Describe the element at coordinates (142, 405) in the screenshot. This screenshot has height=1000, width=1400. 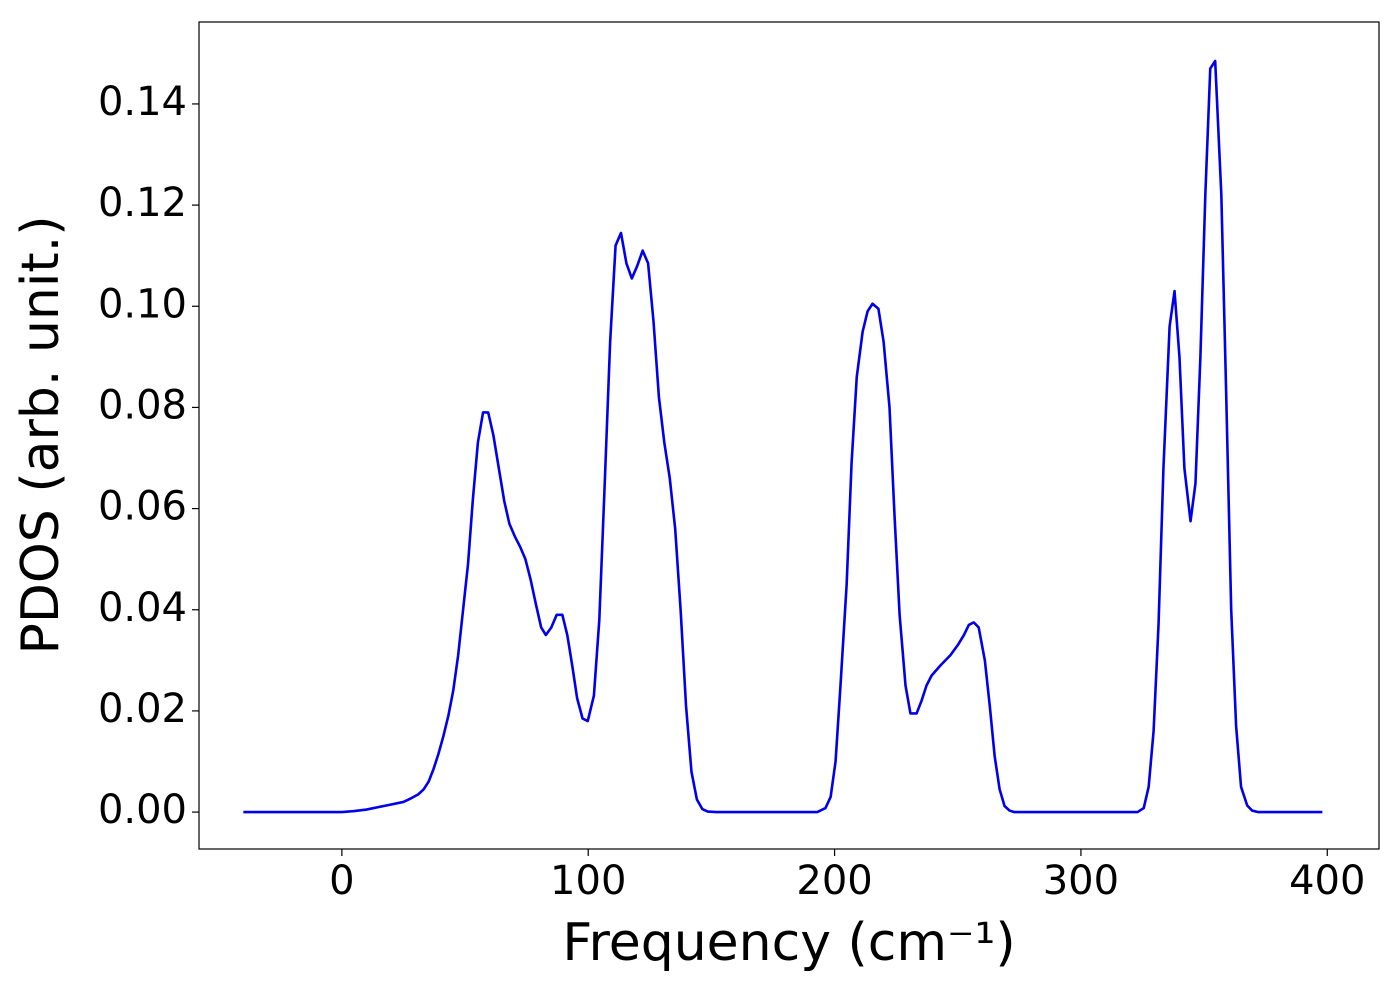
I see `y-tick-label: 0.08` at that location.